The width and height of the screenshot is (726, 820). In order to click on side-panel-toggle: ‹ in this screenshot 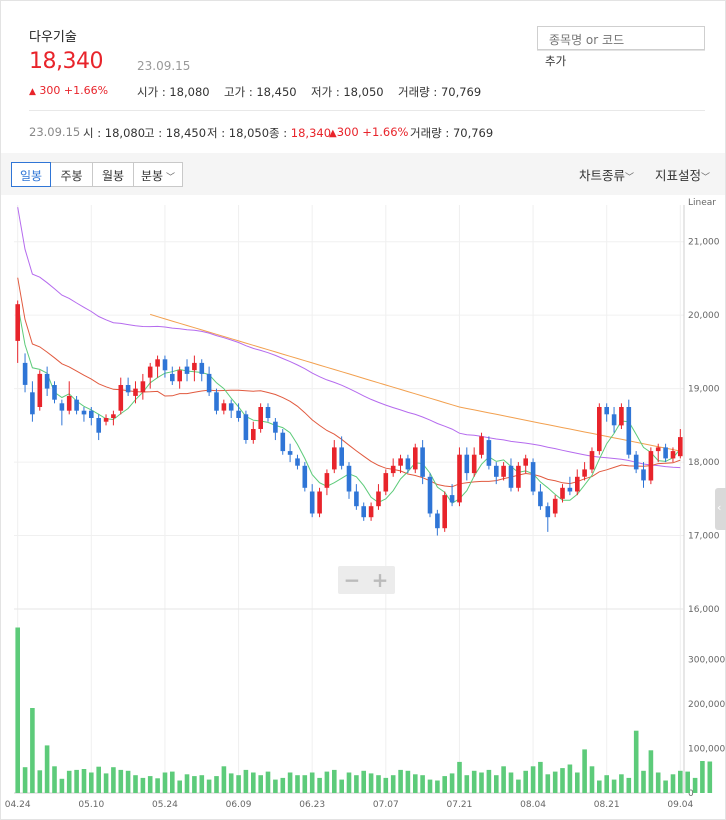, I will do `click(720, 509)`.